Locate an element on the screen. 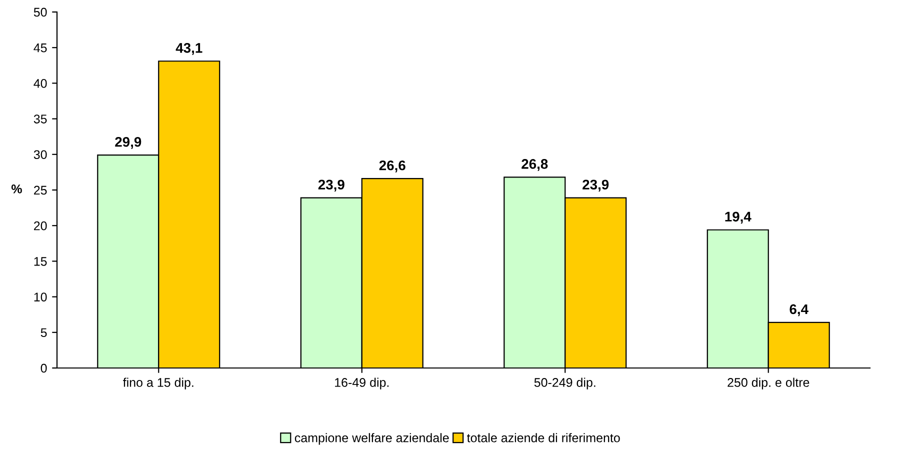  data-label: 29,9 is located at coordinates (128, 142).